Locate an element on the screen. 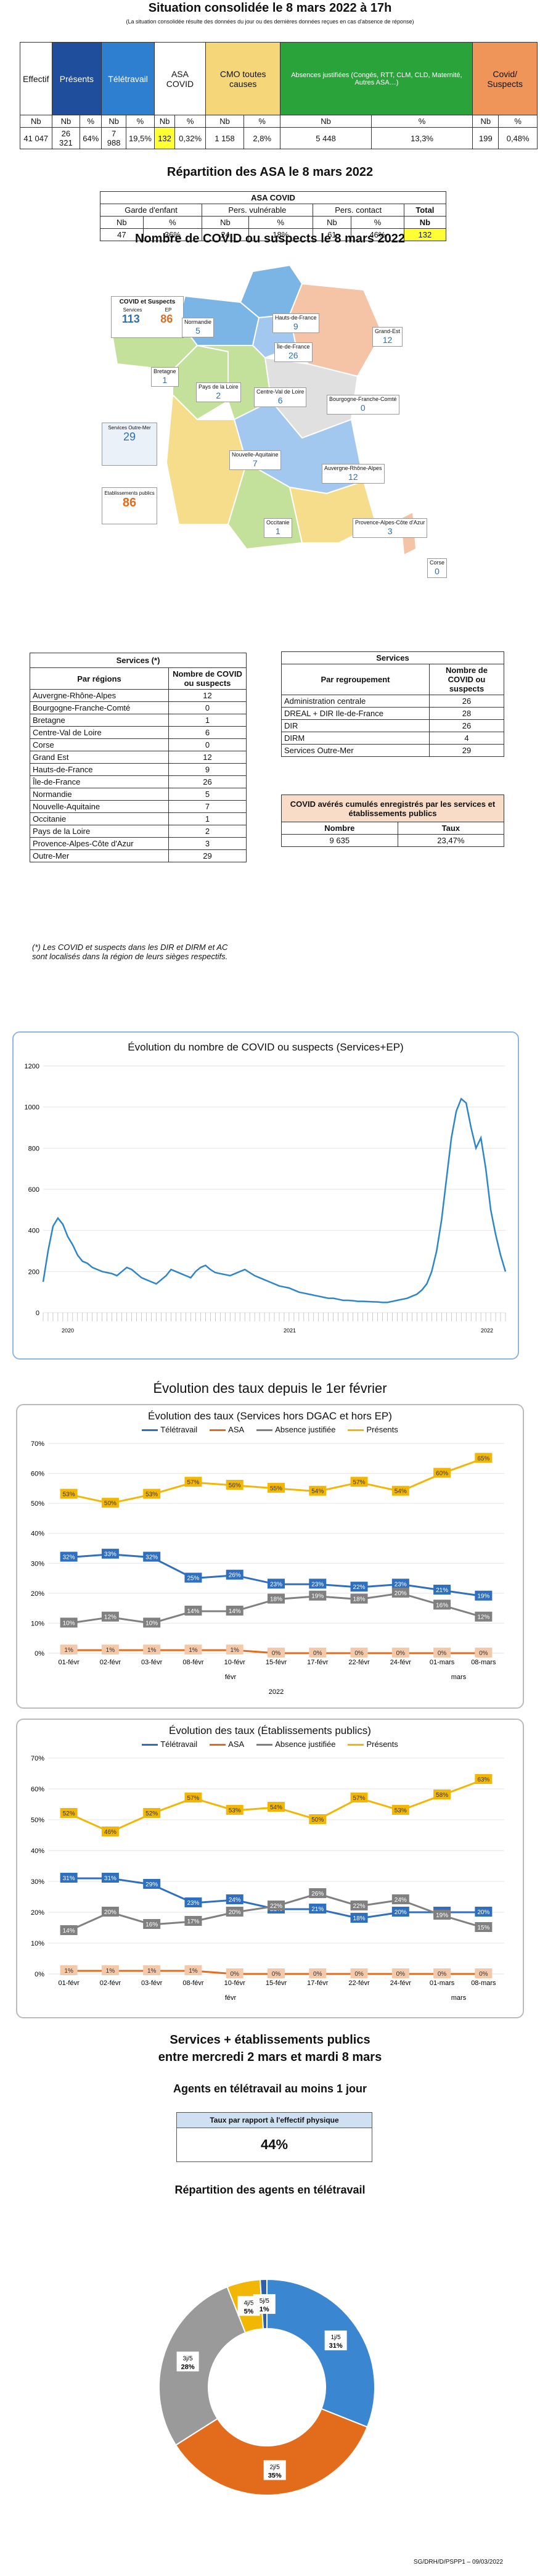 The image size is (540, 2576). map-region-name: Bretagne is located at coordinates (164, 371).